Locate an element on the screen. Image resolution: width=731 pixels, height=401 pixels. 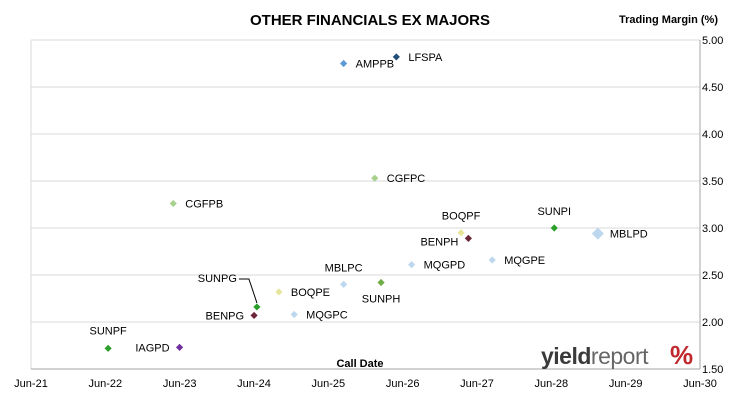
point-label: BENPG is located at coordinates (225, 316).